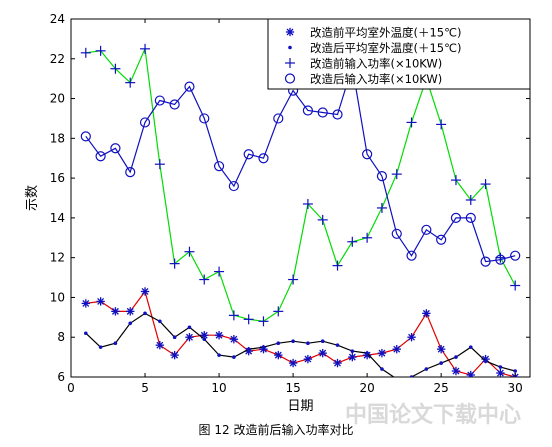  Describe the element at coordinates (300, 406) in the screenshot. I see `x-axis-label: 日期` at that location.